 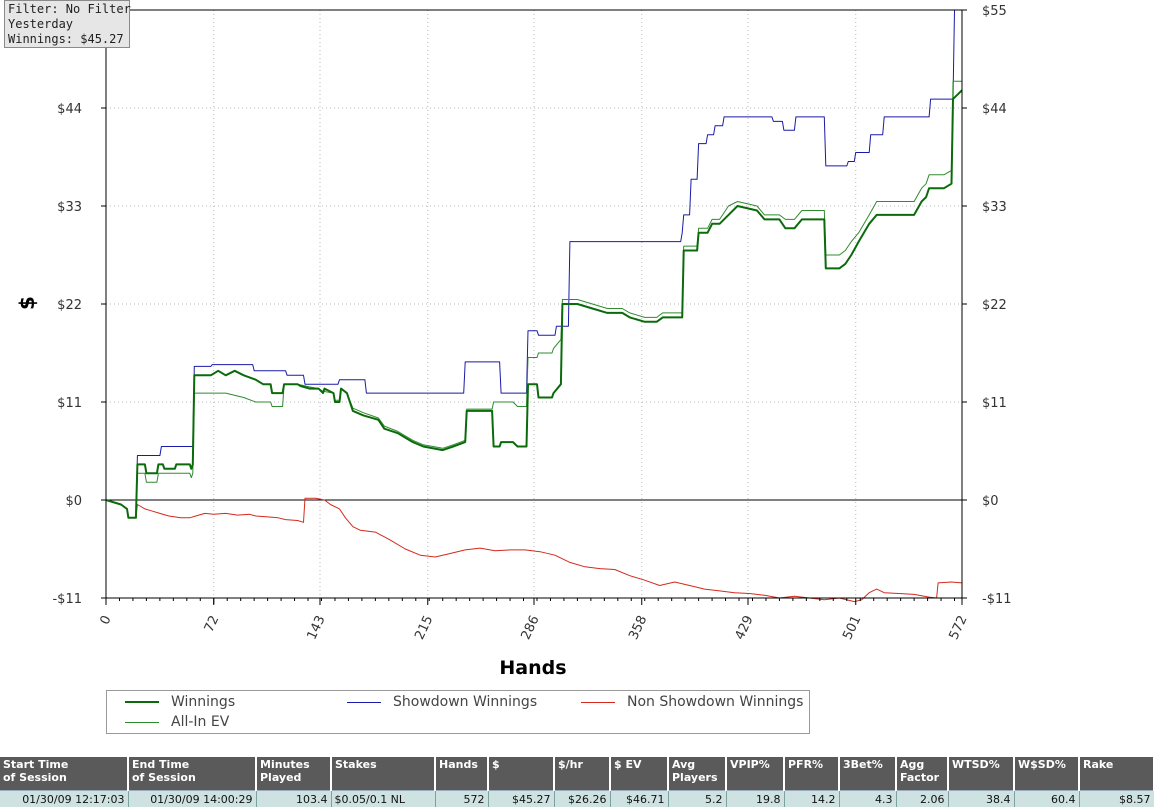 What do you see at coordinates (812, 774) in the screenshot?
I see `column-header: PFR%` at bounding box center [812, 774].